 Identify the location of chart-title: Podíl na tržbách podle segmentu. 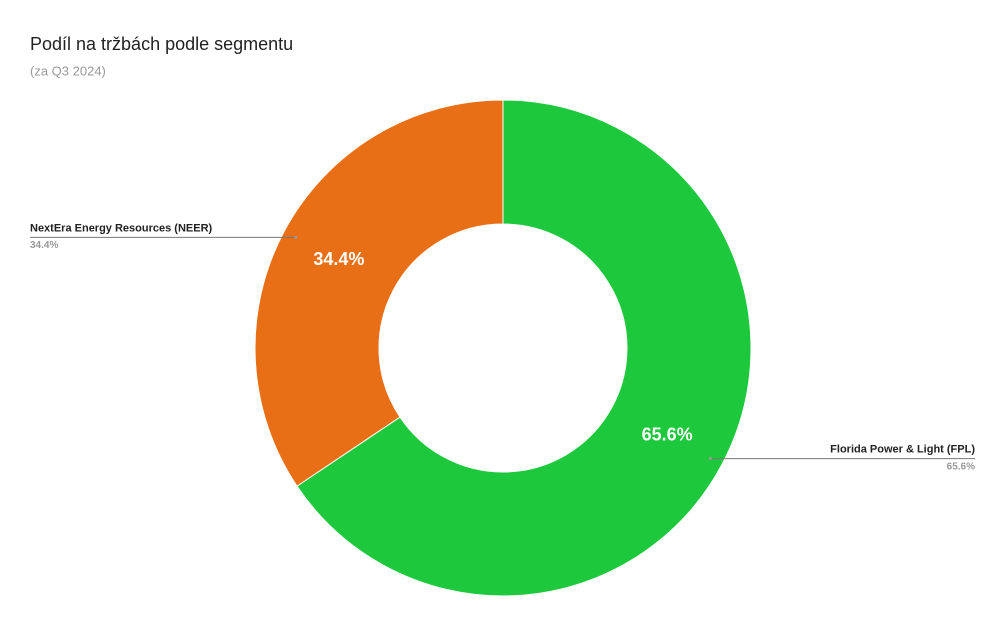
(161, 44).